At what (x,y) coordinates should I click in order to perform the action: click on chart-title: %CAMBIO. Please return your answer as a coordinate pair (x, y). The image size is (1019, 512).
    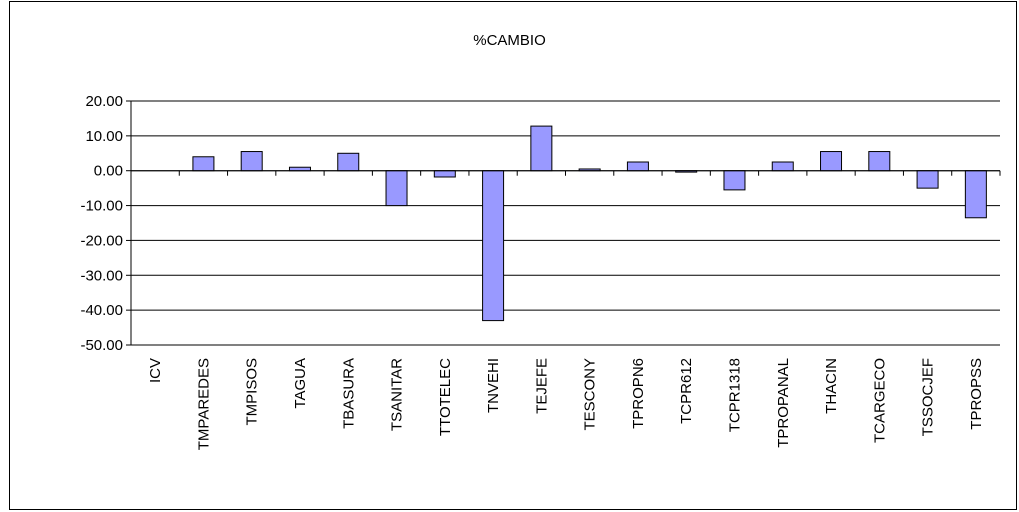
    Looking at the image, I should click on (509, 40).